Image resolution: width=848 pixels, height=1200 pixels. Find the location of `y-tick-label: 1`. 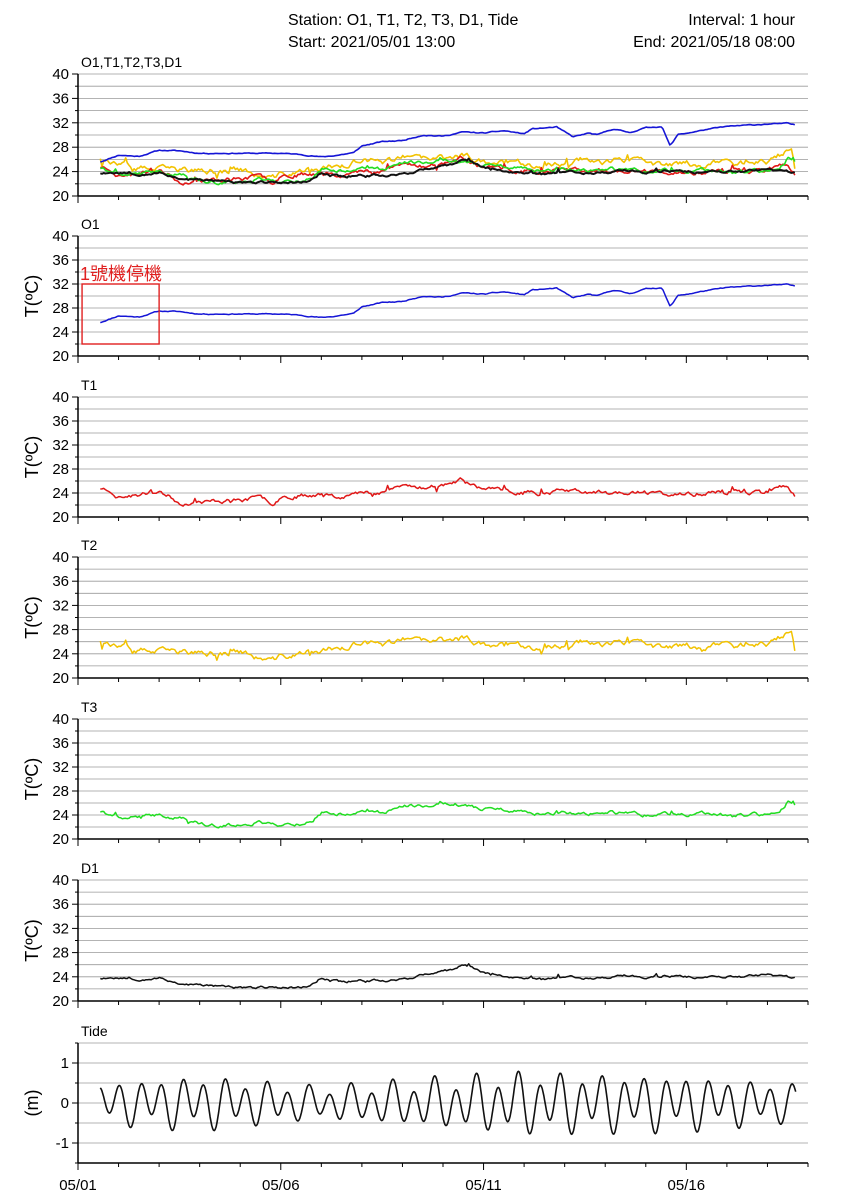

y-tick-label: 1 is located at coordinates (65, 1063).